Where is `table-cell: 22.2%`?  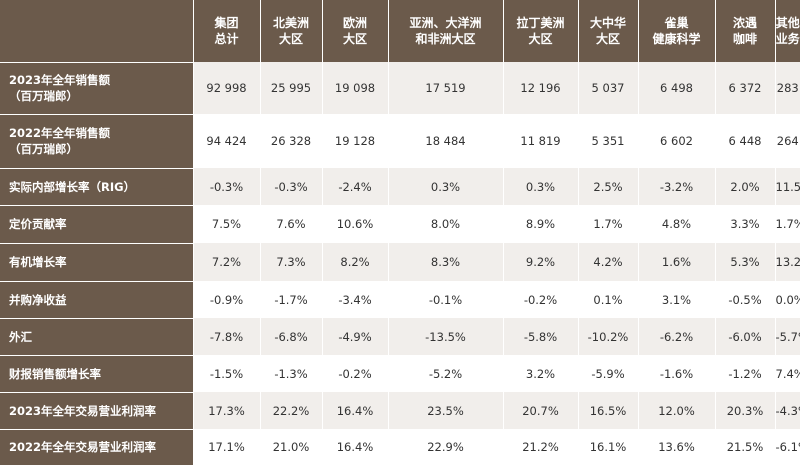
table-cell: 22.2% is located at coordinates (290, 410).